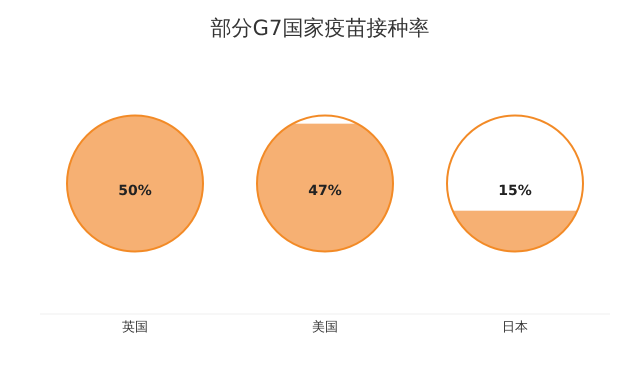 This screenshot has width=640, height=372. Describe the element at coordinates (515, 190) in the screenshot. I see `data-label: 15%` at that location.